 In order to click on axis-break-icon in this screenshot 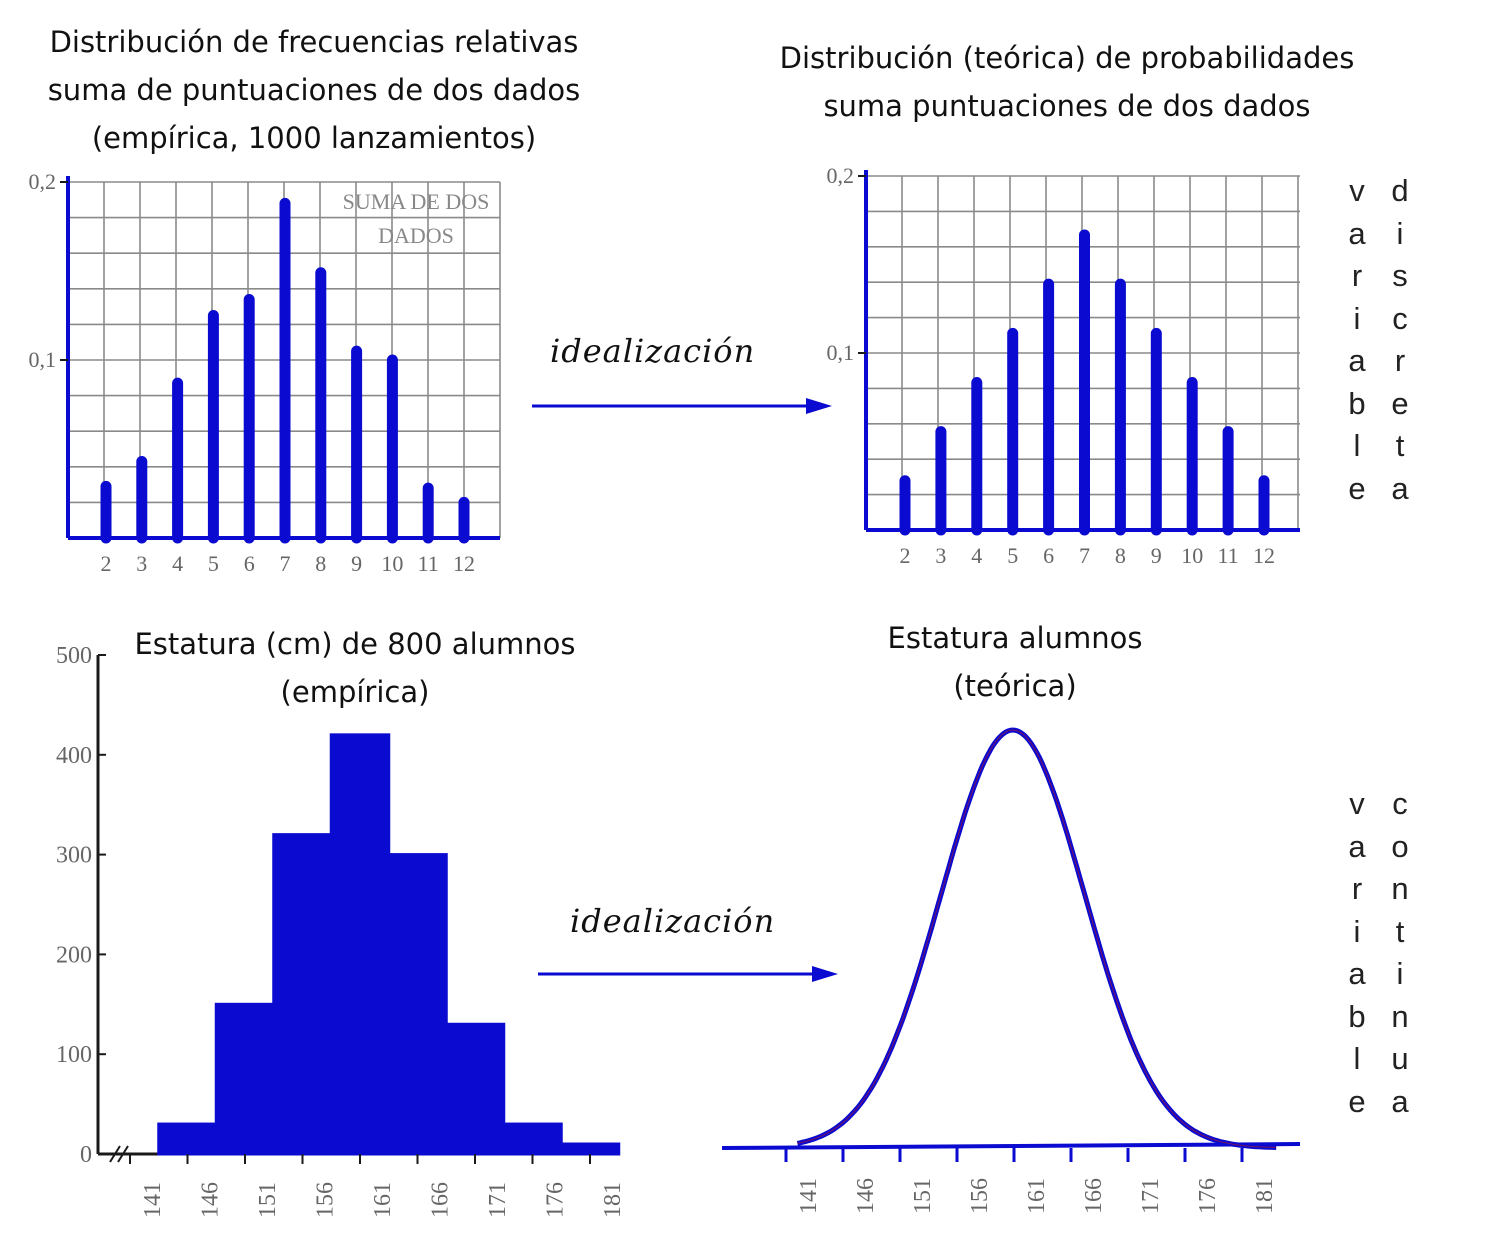, I will do `click(119, 1154)`.